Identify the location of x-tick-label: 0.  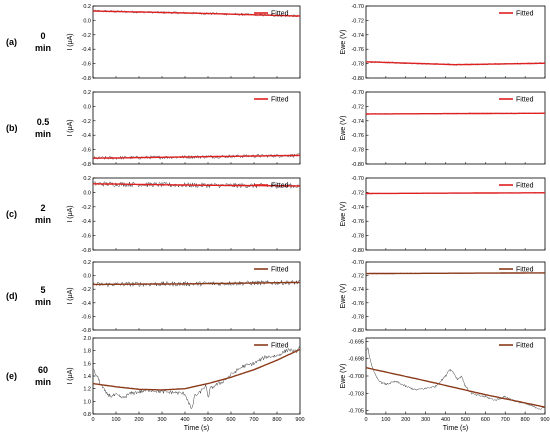
(365, 420).